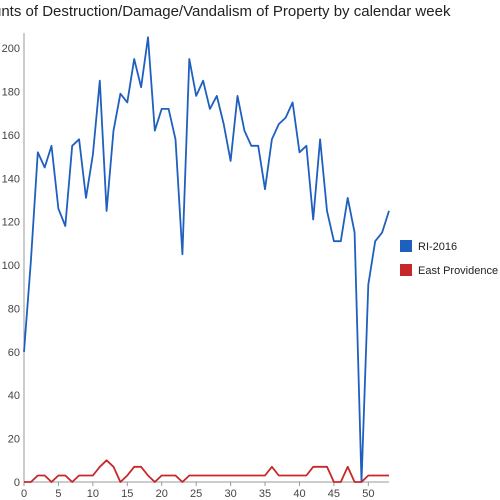 The height and width of the screenshot is (500, 500). Describe the element at coordinates (14, 353) in the screenshot. I see `y-tick-label: 60` at that location.